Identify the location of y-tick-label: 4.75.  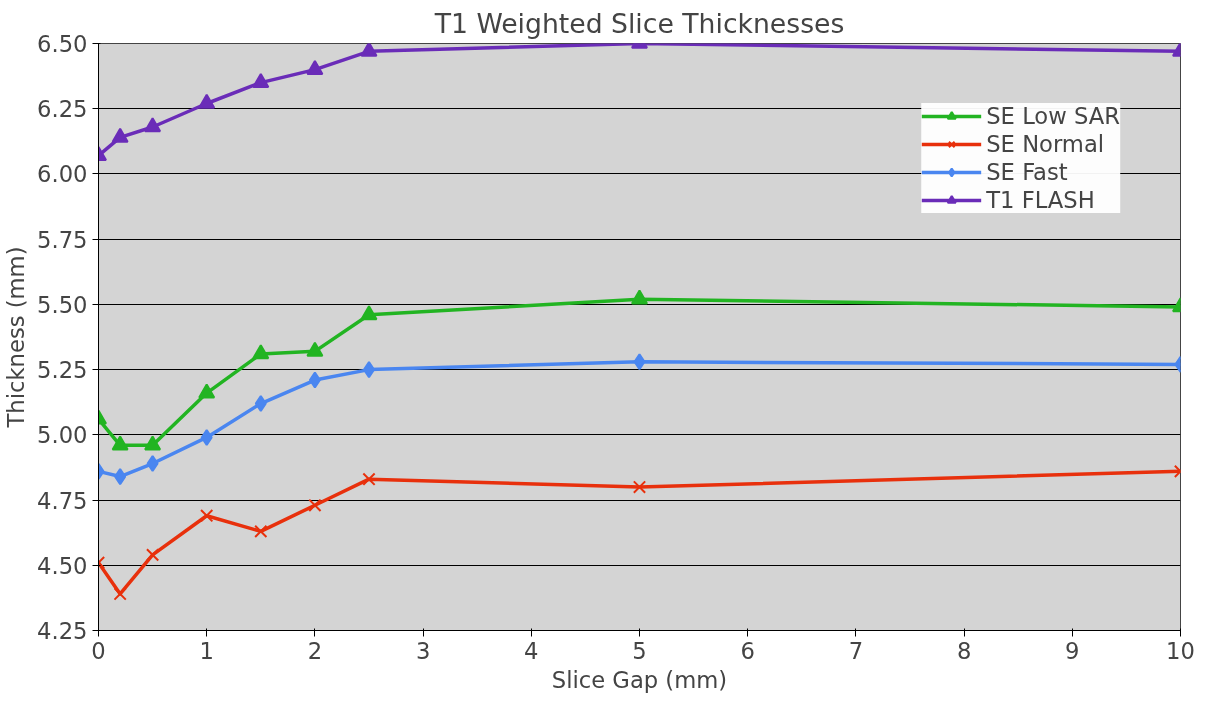
(62, 500).